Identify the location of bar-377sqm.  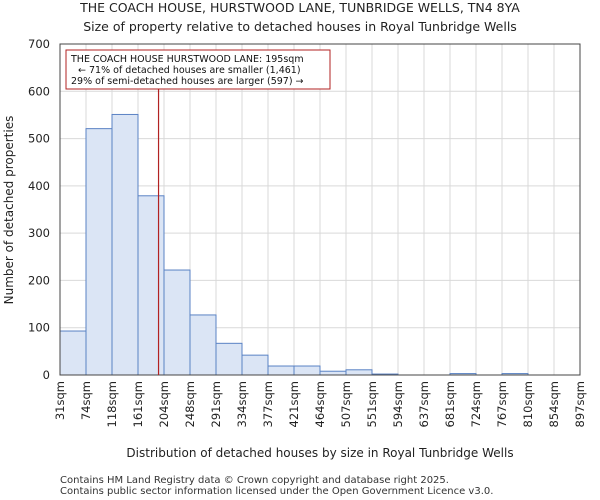
(281, 370).